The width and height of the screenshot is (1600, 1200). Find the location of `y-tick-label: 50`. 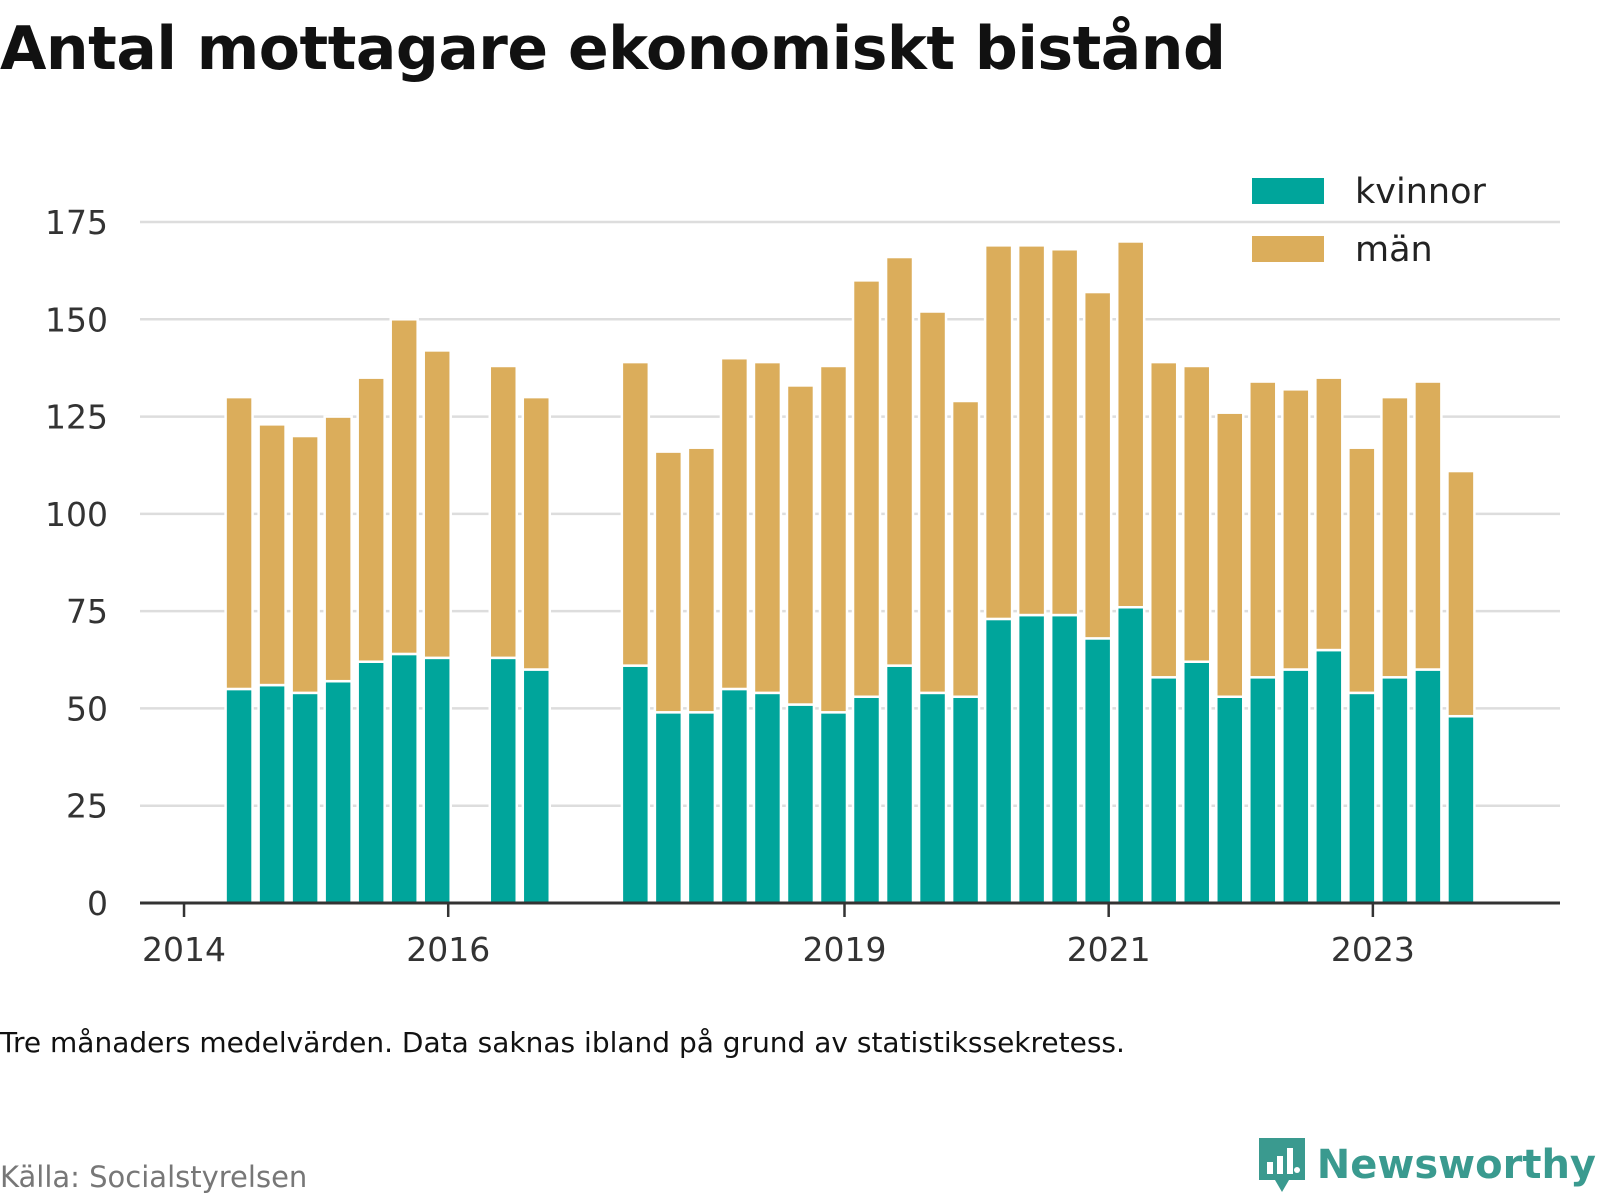

y-tick-label: 50 is located at coordinates (87, 708).